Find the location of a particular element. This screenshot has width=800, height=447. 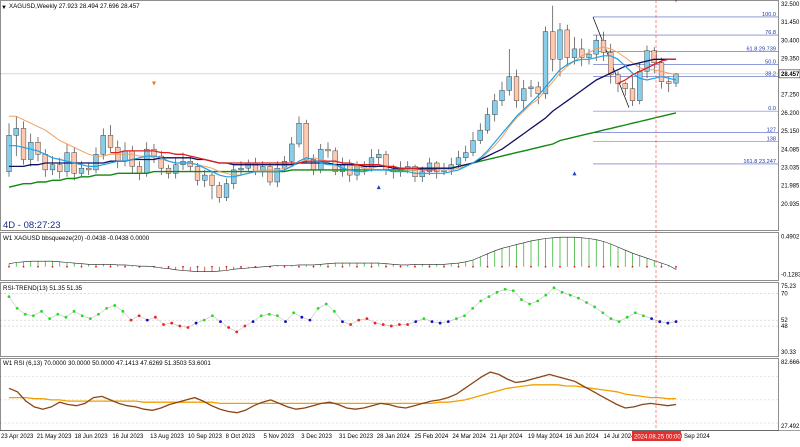

bbsqueeze-pane is located at coordinates (342, 254).